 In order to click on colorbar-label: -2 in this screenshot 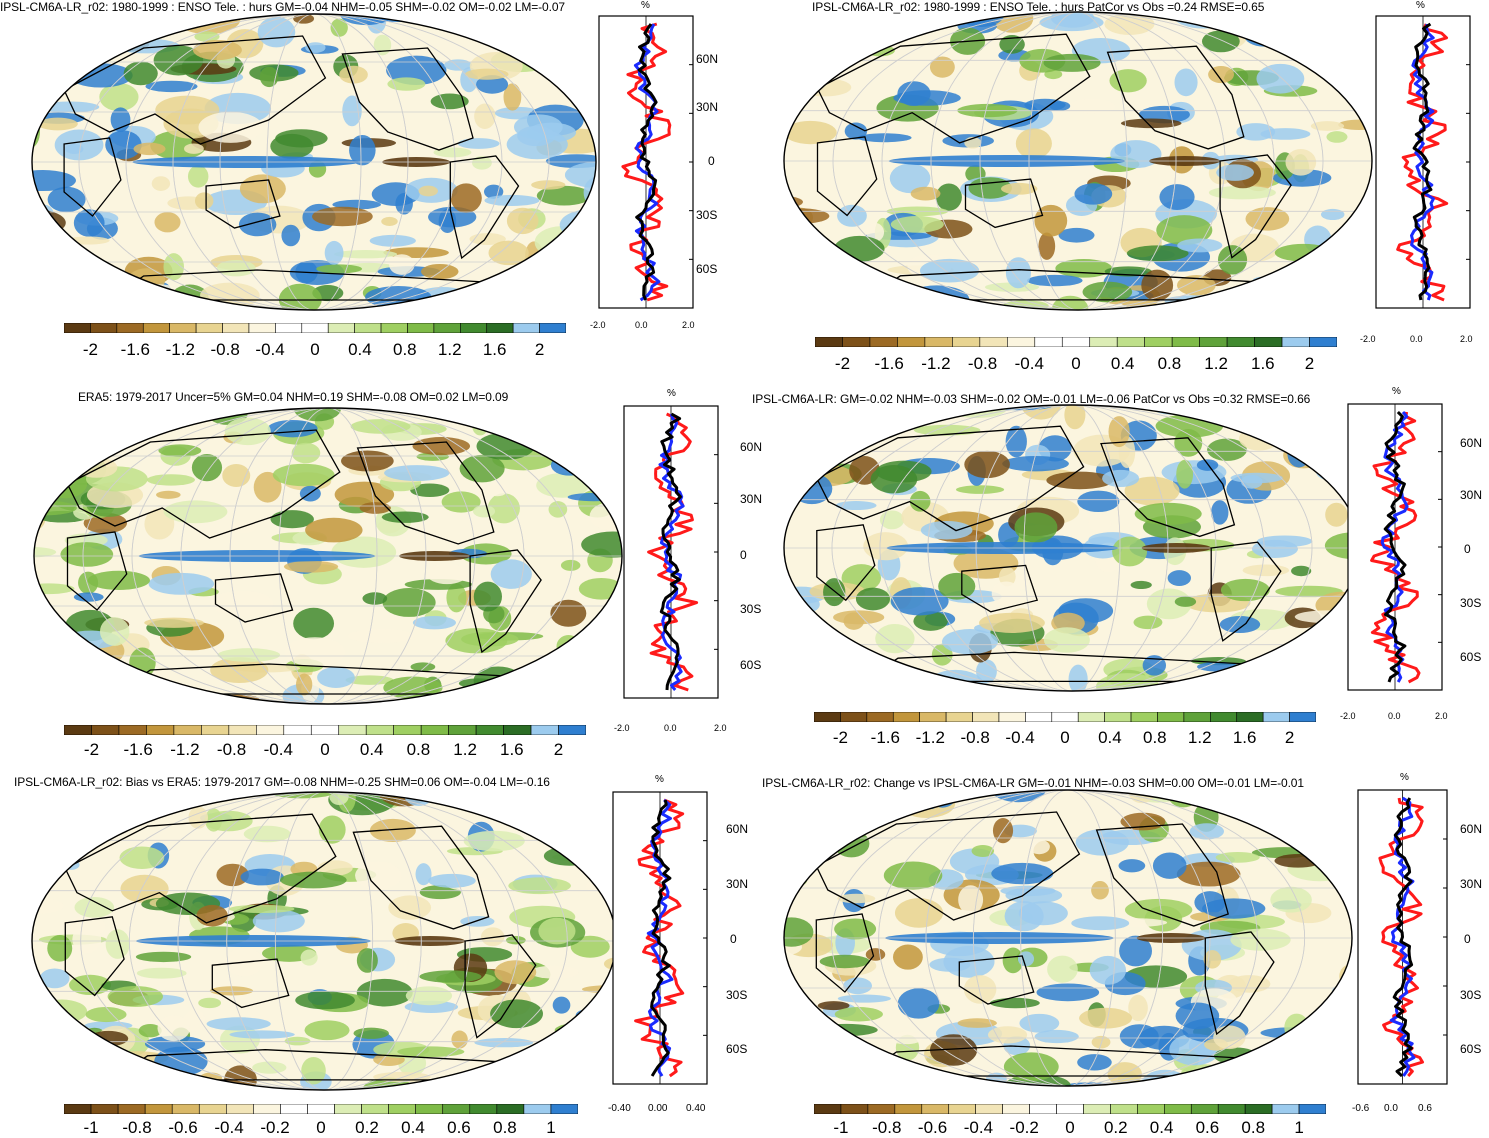, I will do `click(842, 363)`.